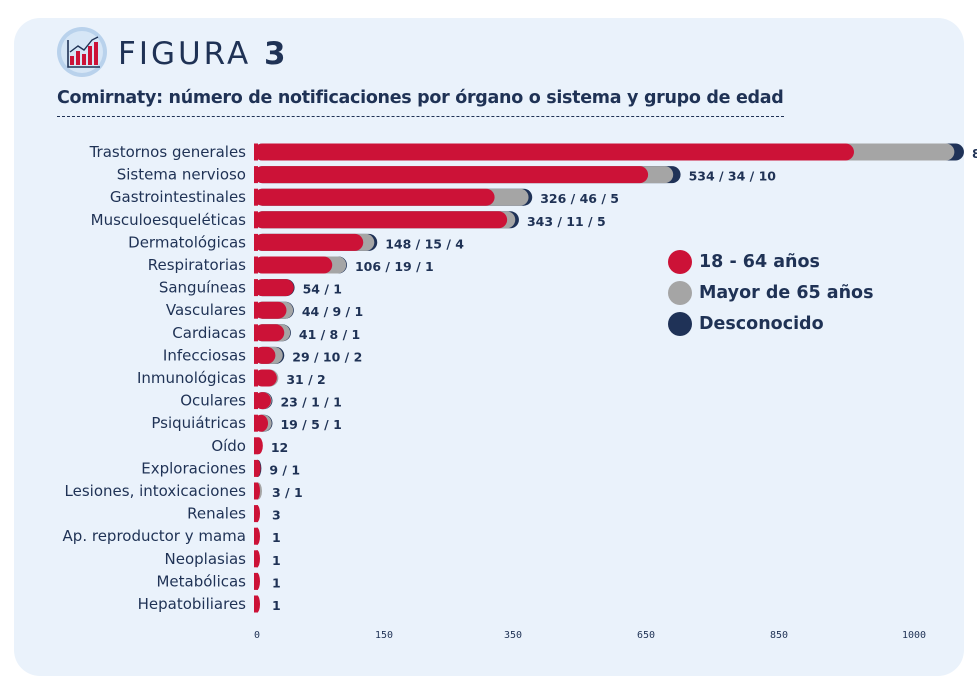  Describe the element at coordinates (786, 292) in the screenshot. I see `legend-label-65plus: Mayor de 65 años` at that location.